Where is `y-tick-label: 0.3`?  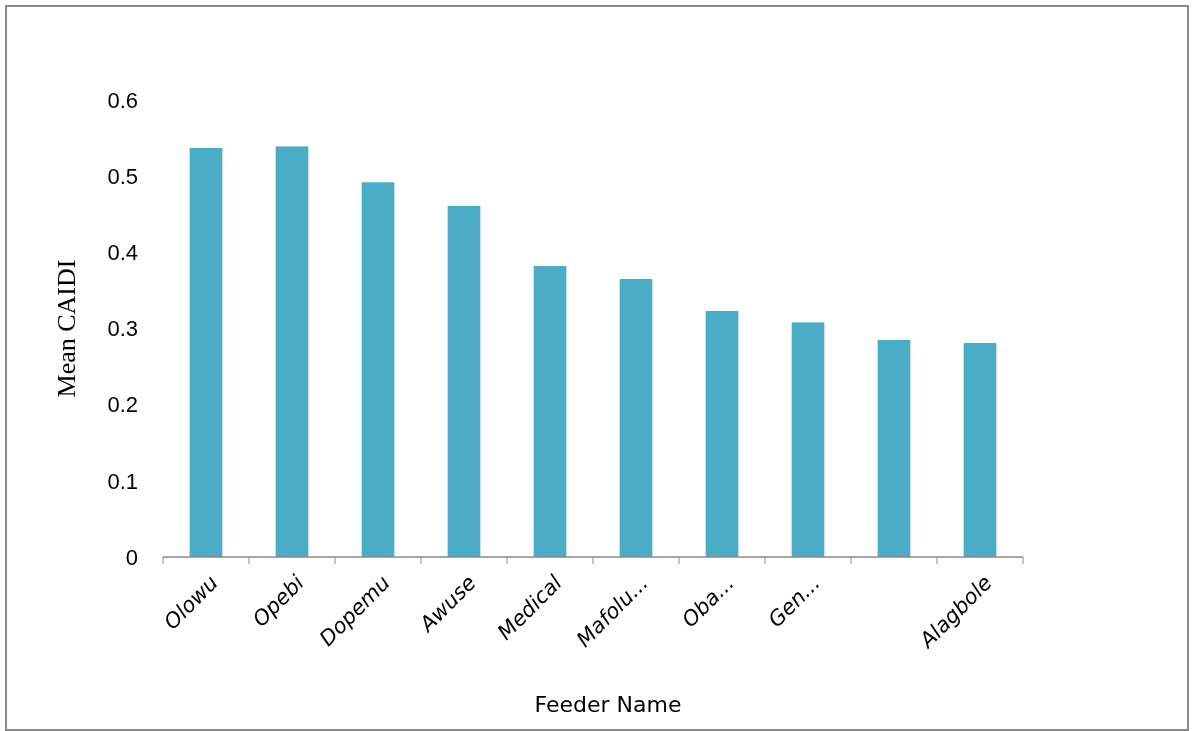
y-tick-label: 0.3 is located at coordinates (122, 329).